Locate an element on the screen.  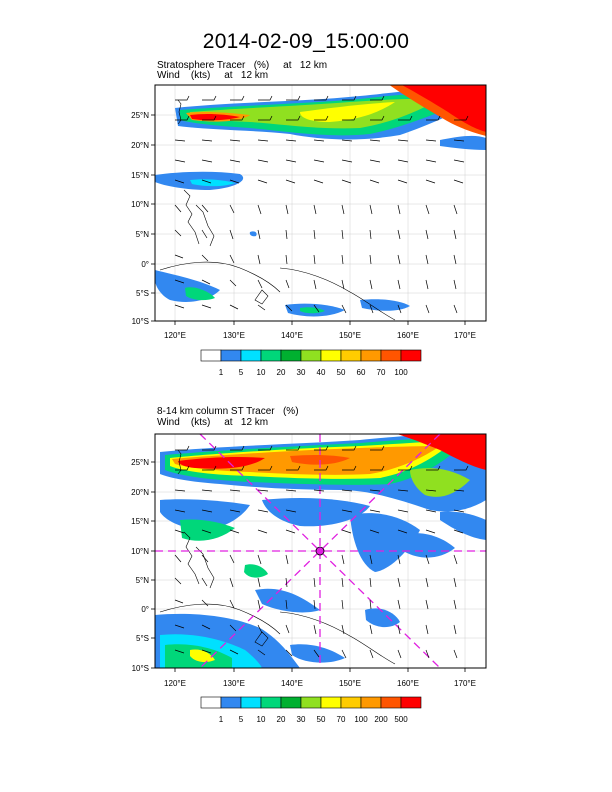
top-lon-label-170e: 170°E is located at coordinates (465, 335).